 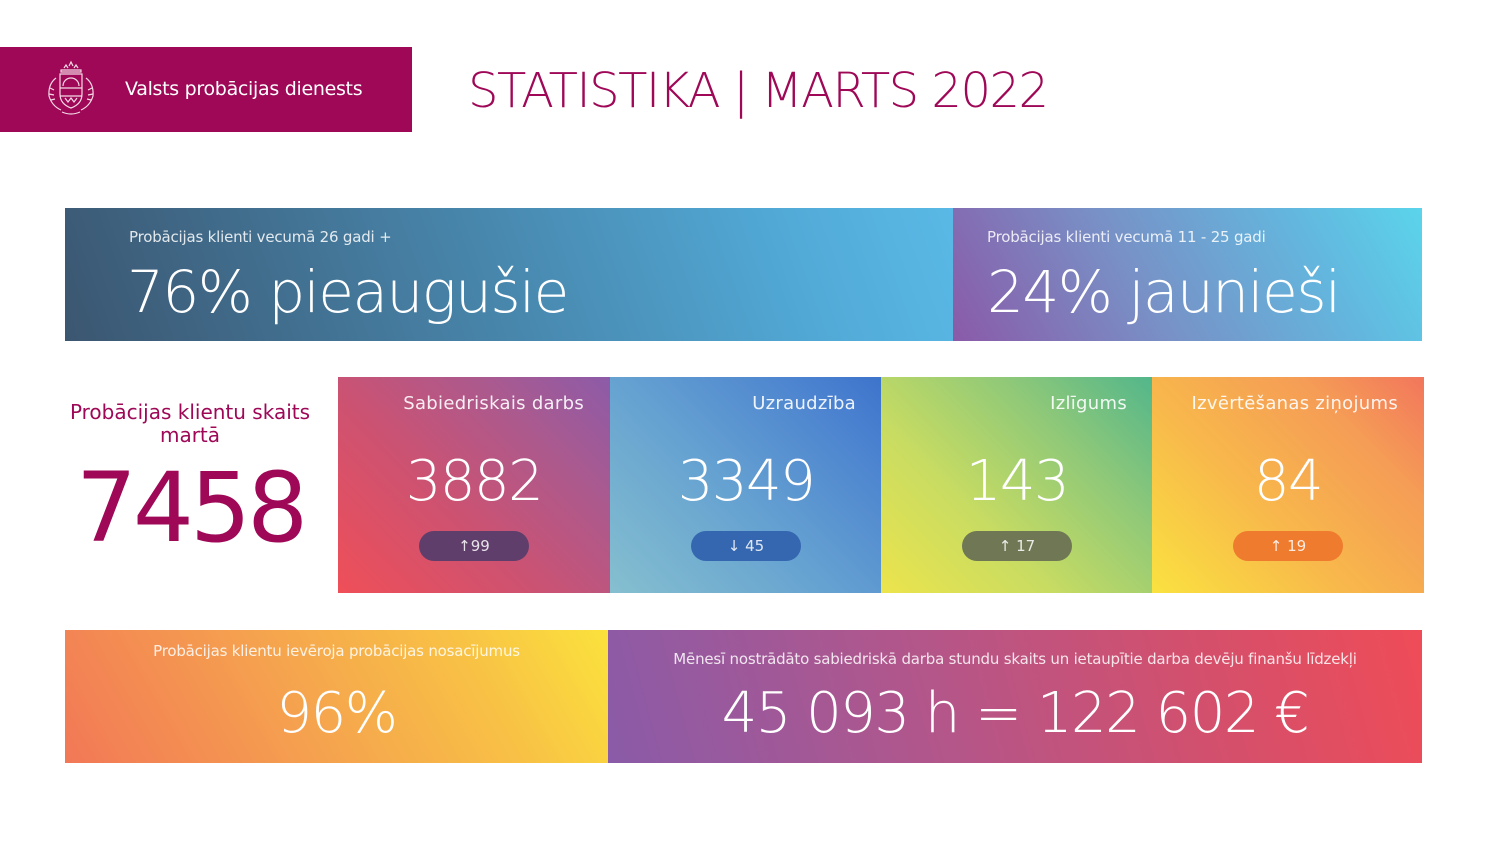 I want to click on category-tile-assessment-report: Izvērtēšanas ziņojums 84 ↑ 19, so click(x=1288, y=485).